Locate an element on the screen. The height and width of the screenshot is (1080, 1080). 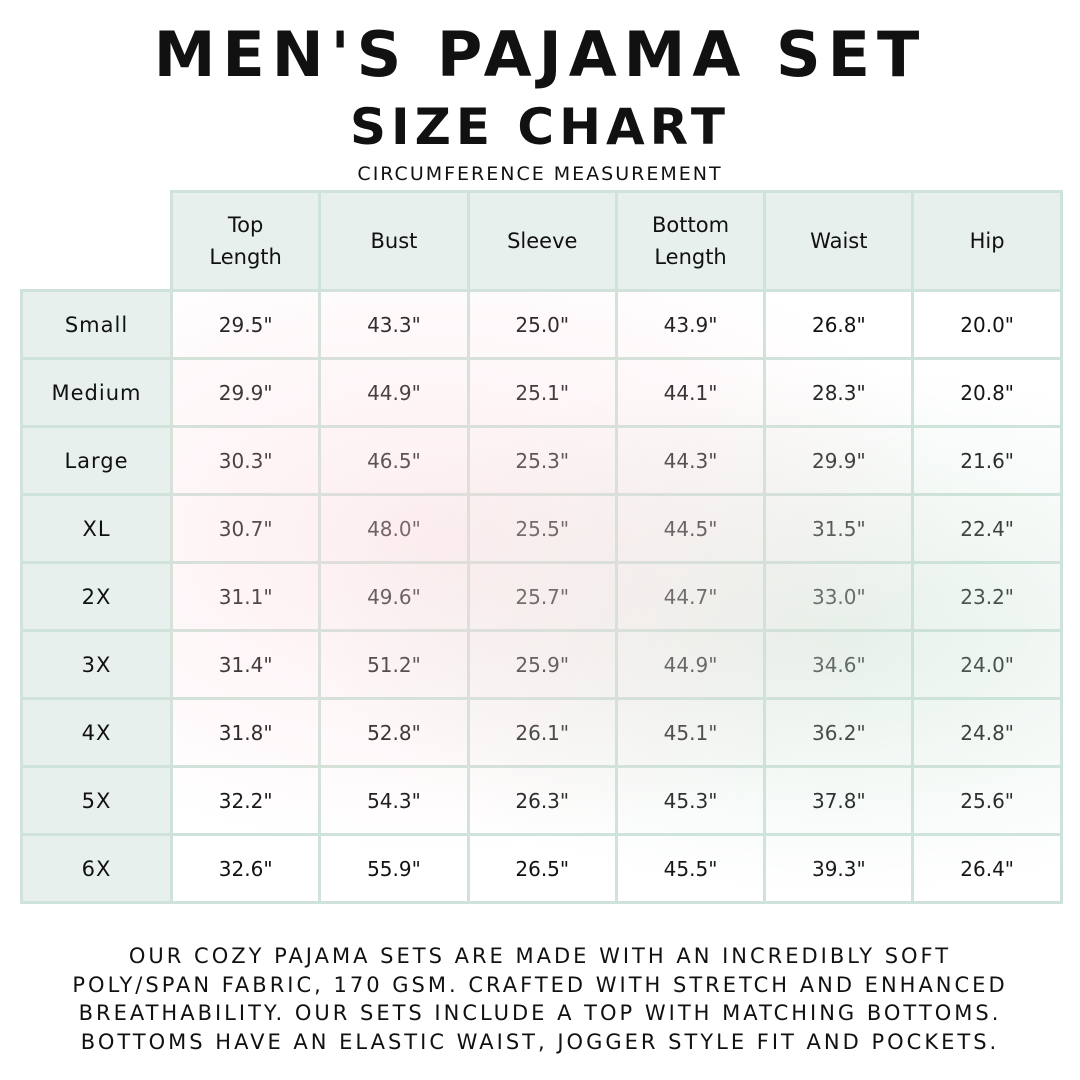
measurement-cell: 44.5" is located at coordinates (690, 528).